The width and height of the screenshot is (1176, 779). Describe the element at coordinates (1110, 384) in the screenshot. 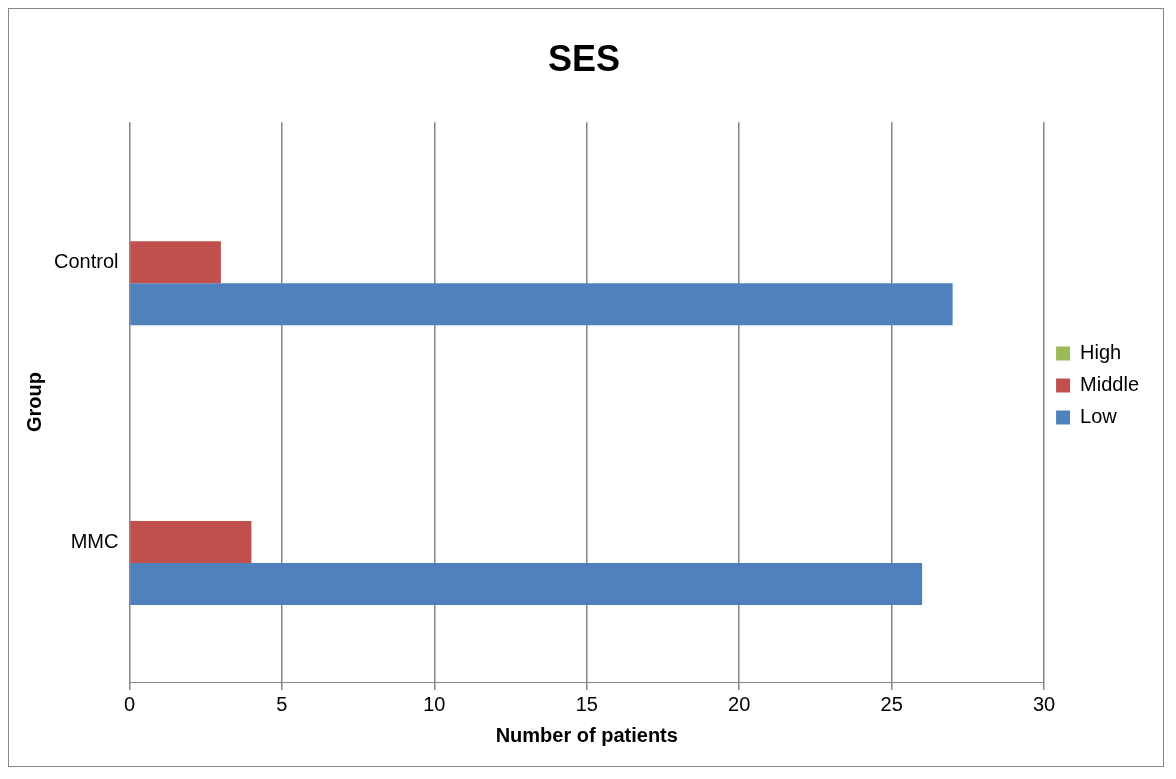

I see `legend-label: Middle` at that location.